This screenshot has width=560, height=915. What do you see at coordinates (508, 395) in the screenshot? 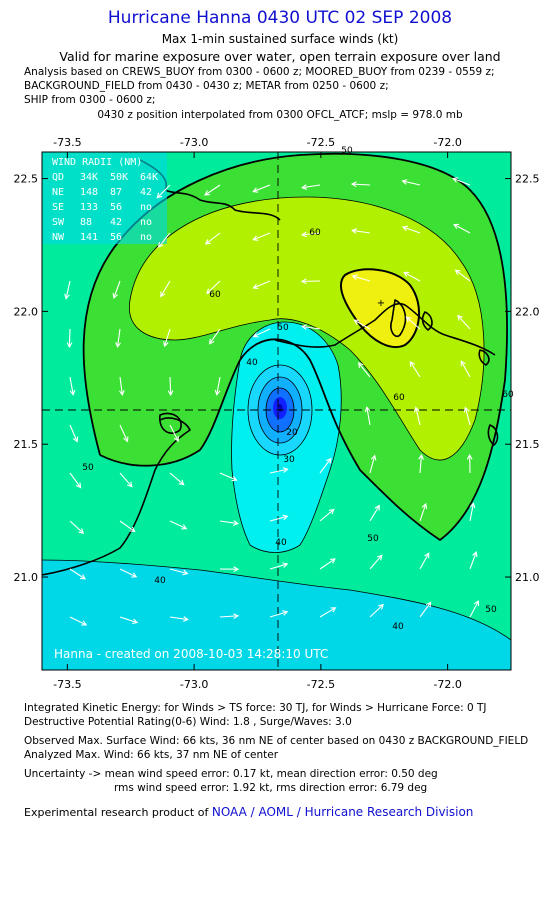
I see `contour-label-14: 60` at bounding box center [508, 395].